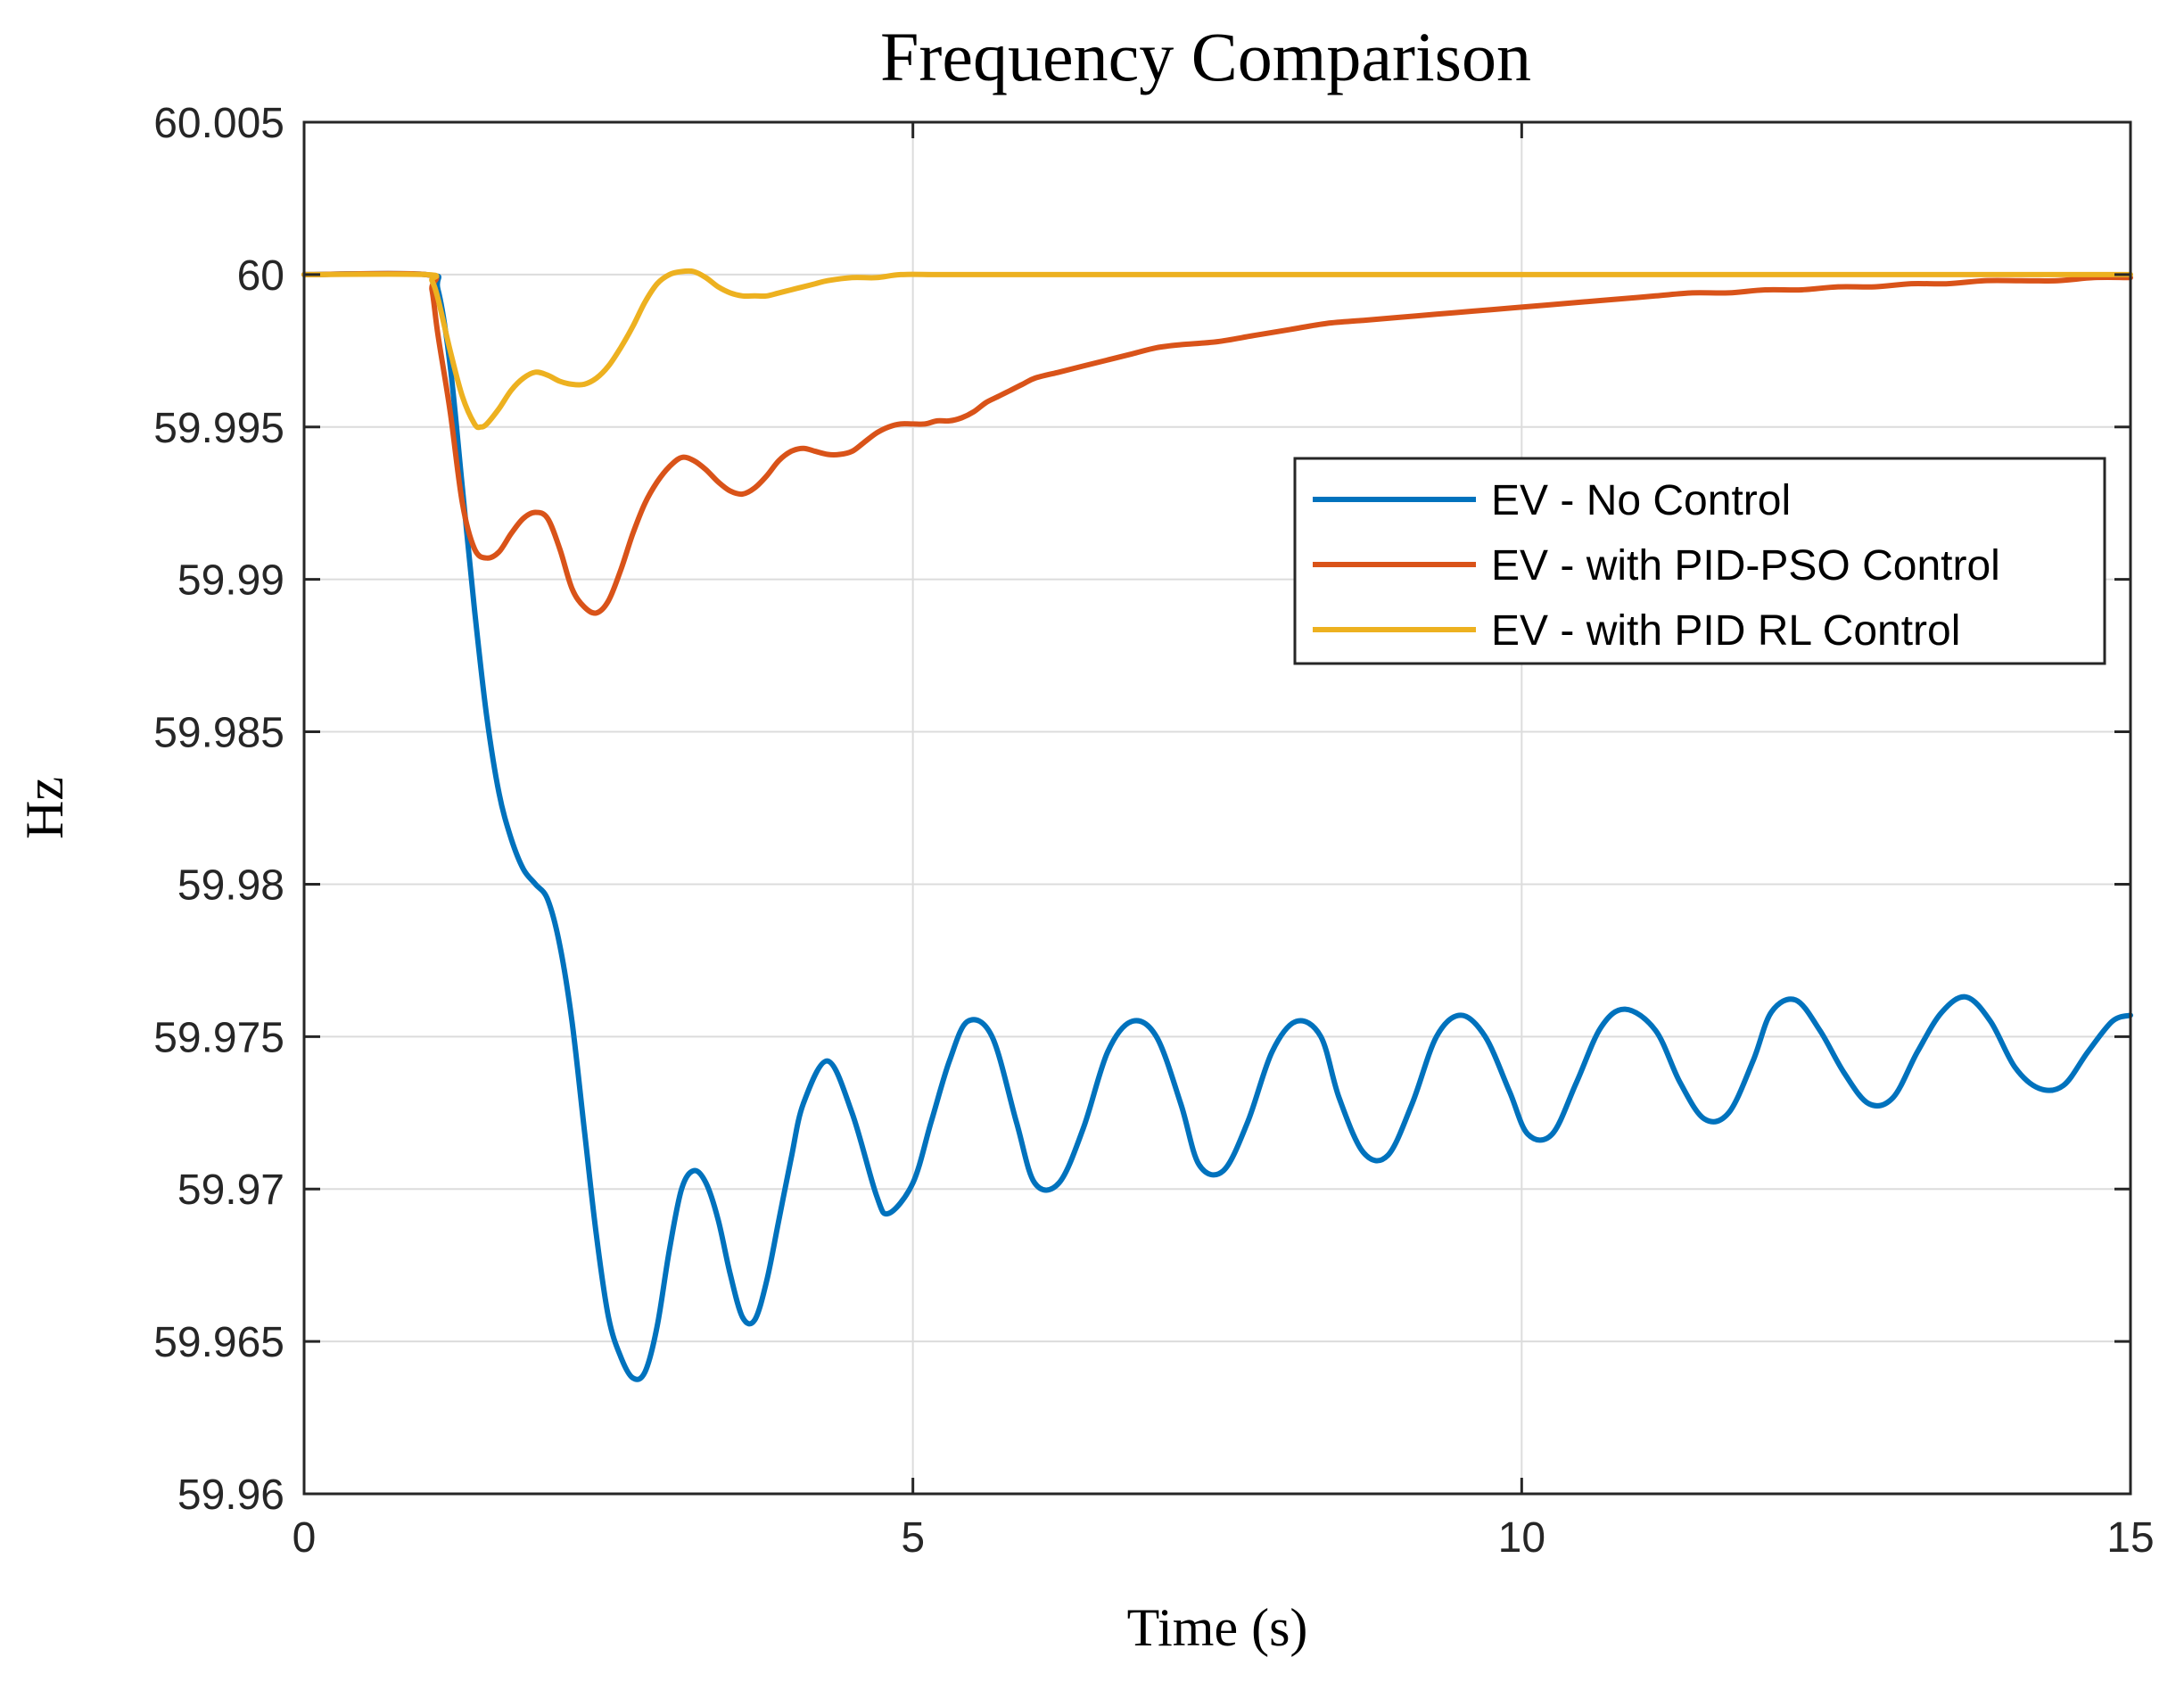 Image resolution: width=2184 pixels, height=1682 pixels. Describe the element at coordinates (218, 733) in the screenshot. I see `y-tick-label: 59.985` at that location.